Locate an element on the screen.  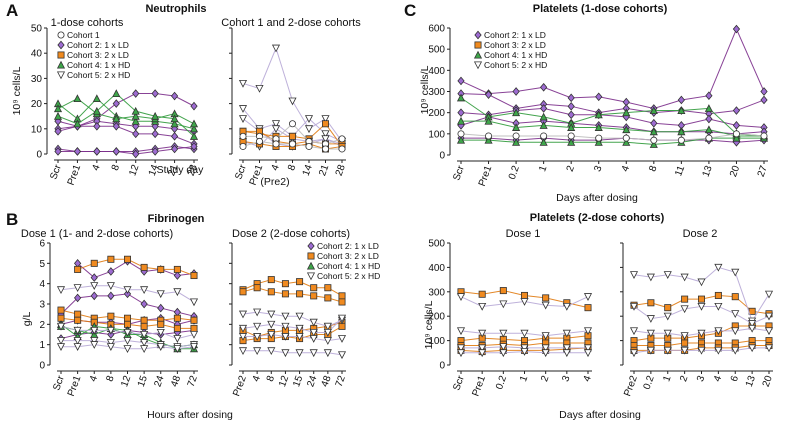
legend-marker-c4 is located at coordinates (311, 265).